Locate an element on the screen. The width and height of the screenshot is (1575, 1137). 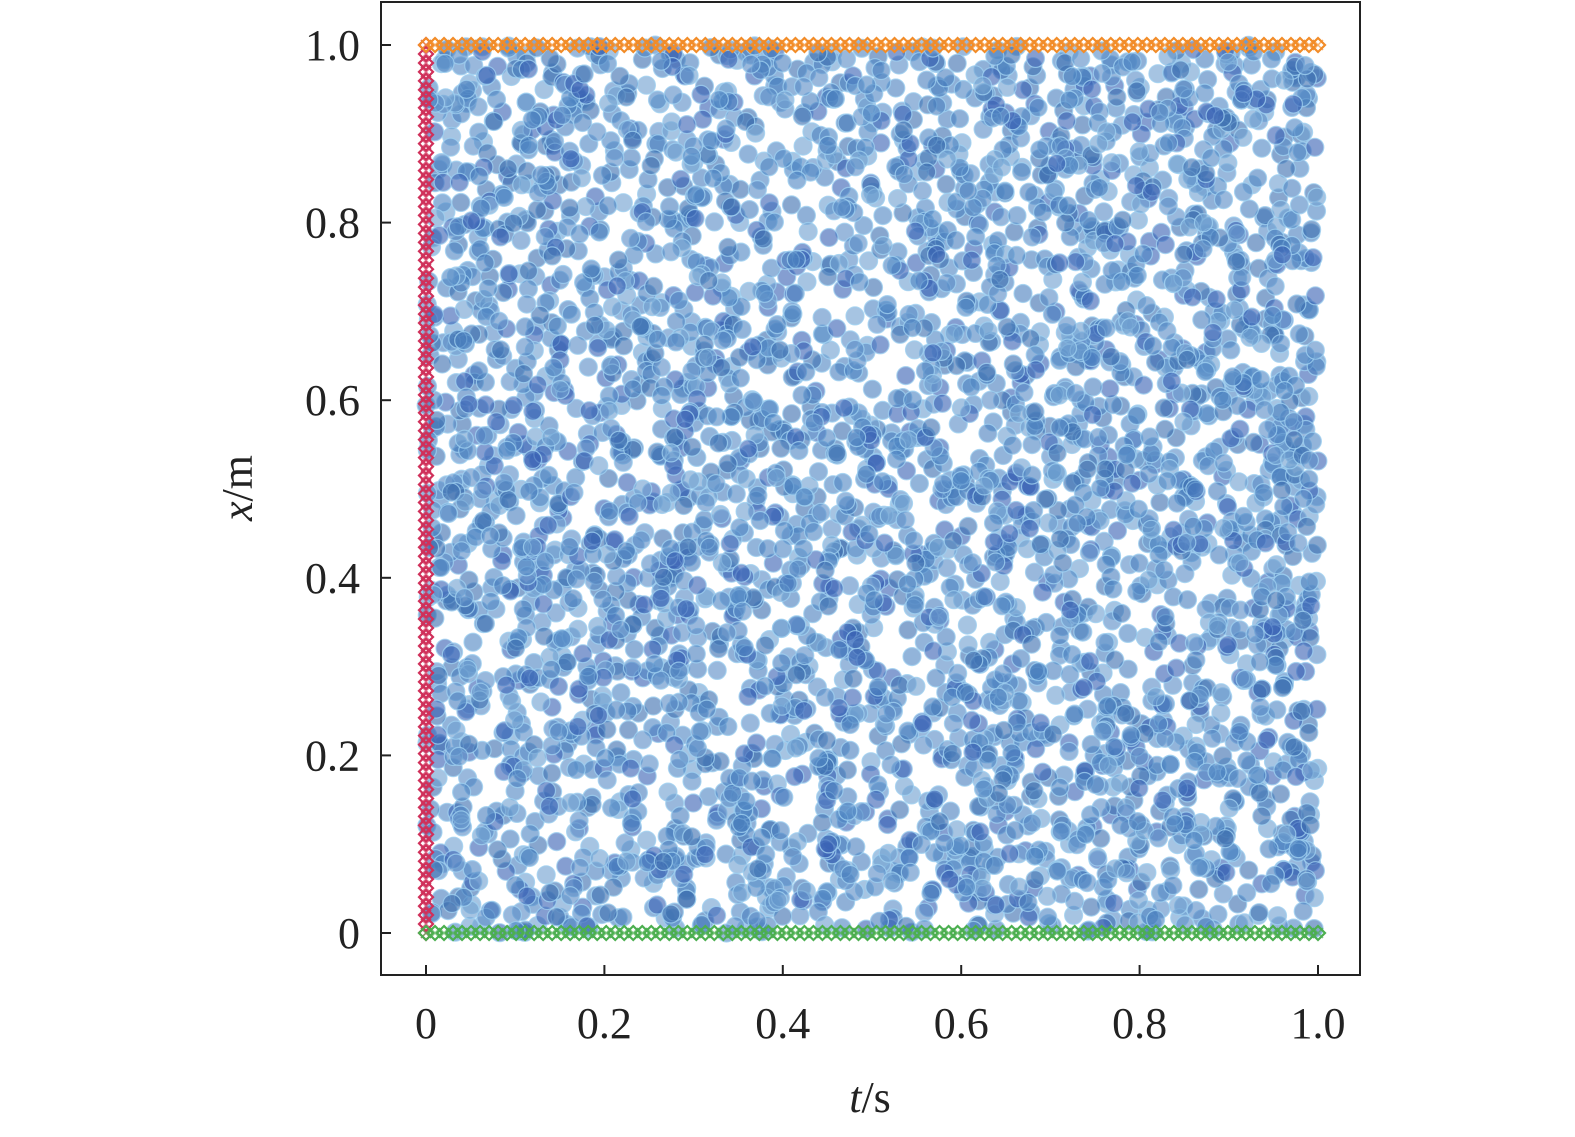
x-tick-label: 0.8 is located at coordinates (1139, 1023).